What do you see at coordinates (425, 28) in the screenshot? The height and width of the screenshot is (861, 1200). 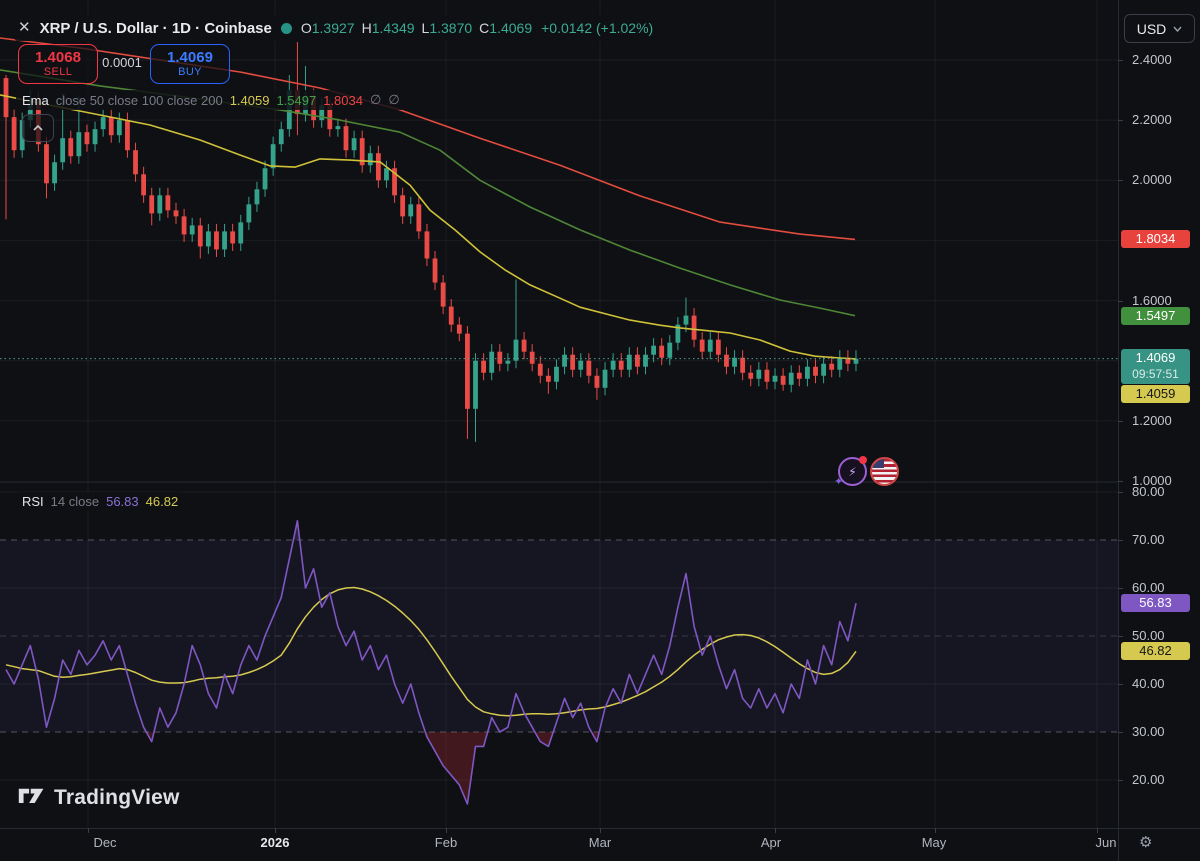 I see `low-label: L` at bounding box center [425, 28].